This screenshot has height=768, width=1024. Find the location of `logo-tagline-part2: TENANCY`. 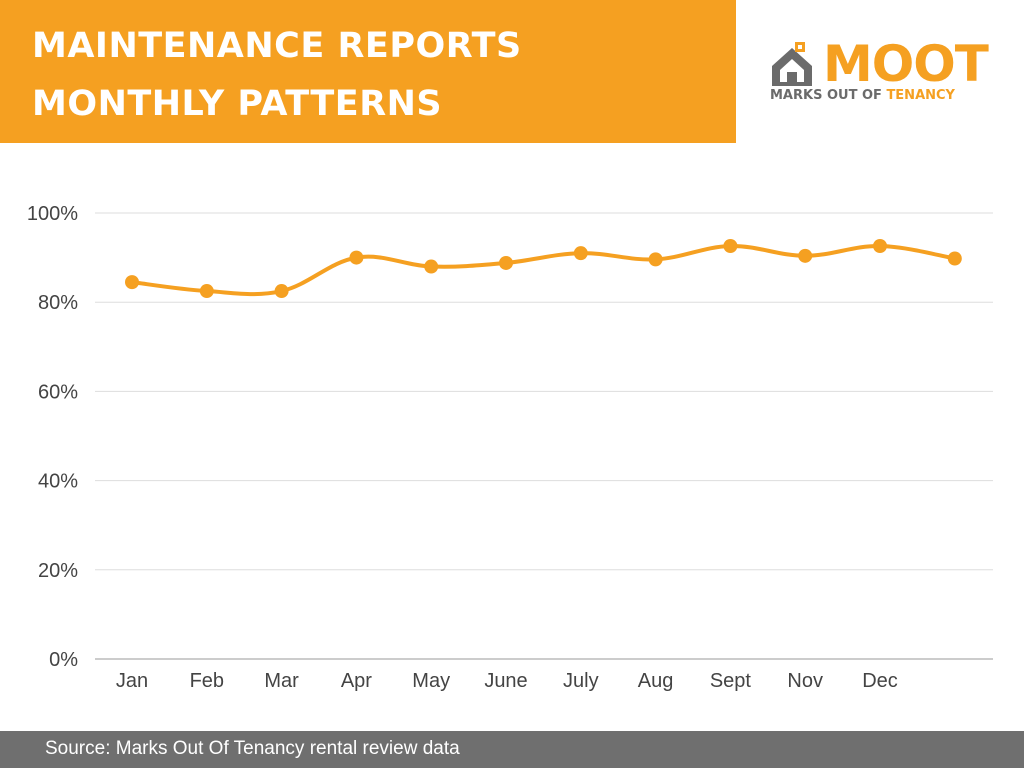

logo-tagline-part2: TENANCY is located at coordinates (920, 95).